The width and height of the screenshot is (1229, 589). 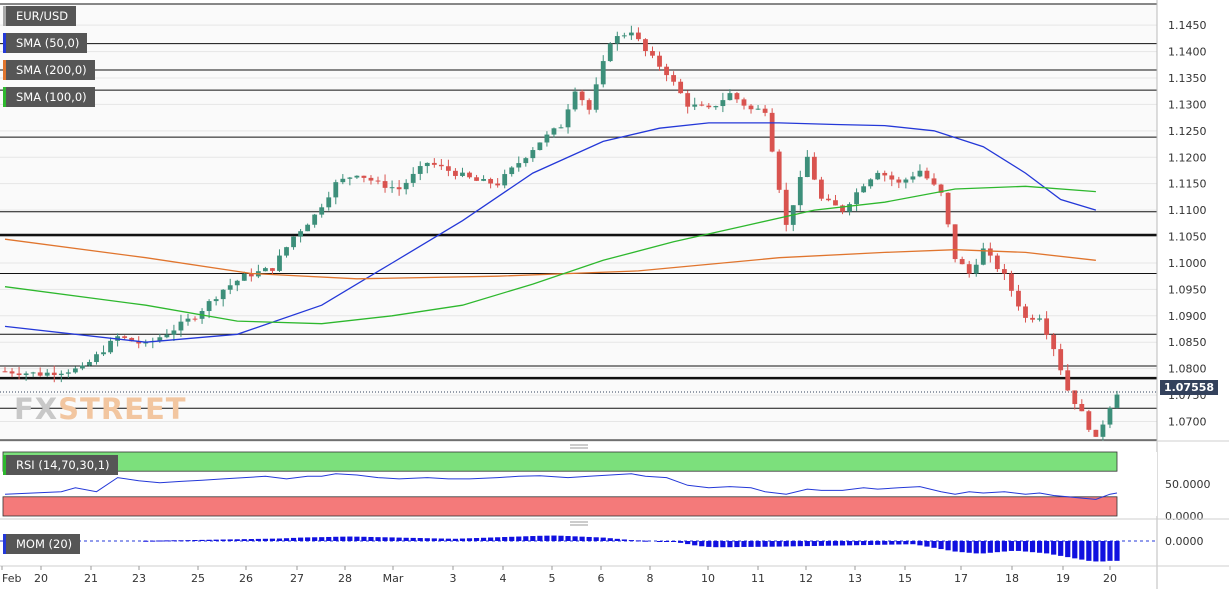 I want to click on x-tick-label: 21, so click(x=91, y=578).